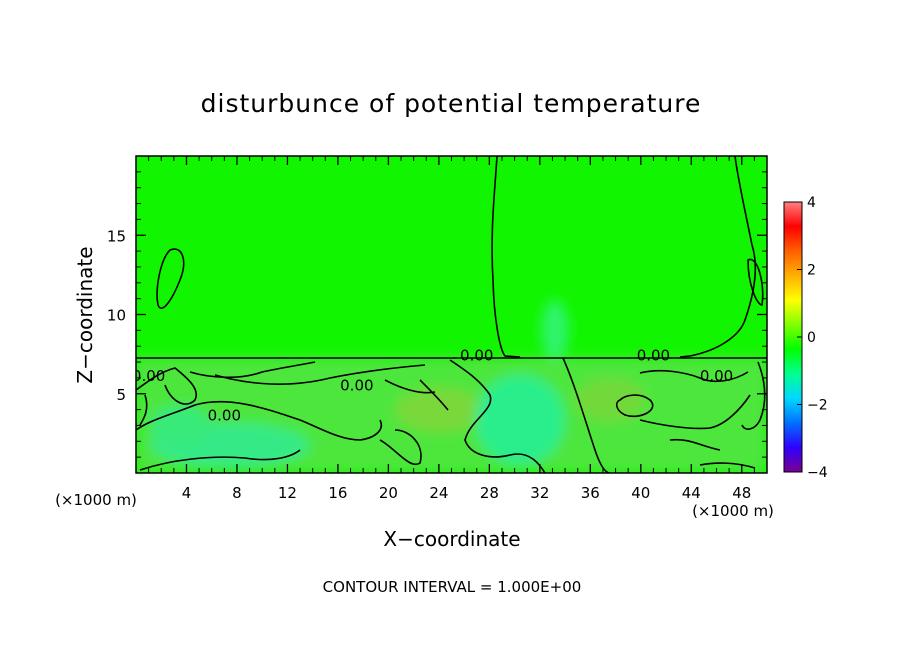 This screenshot has width=904, height=654. I want to click on x-tick-label: 8, so click(237, 493).